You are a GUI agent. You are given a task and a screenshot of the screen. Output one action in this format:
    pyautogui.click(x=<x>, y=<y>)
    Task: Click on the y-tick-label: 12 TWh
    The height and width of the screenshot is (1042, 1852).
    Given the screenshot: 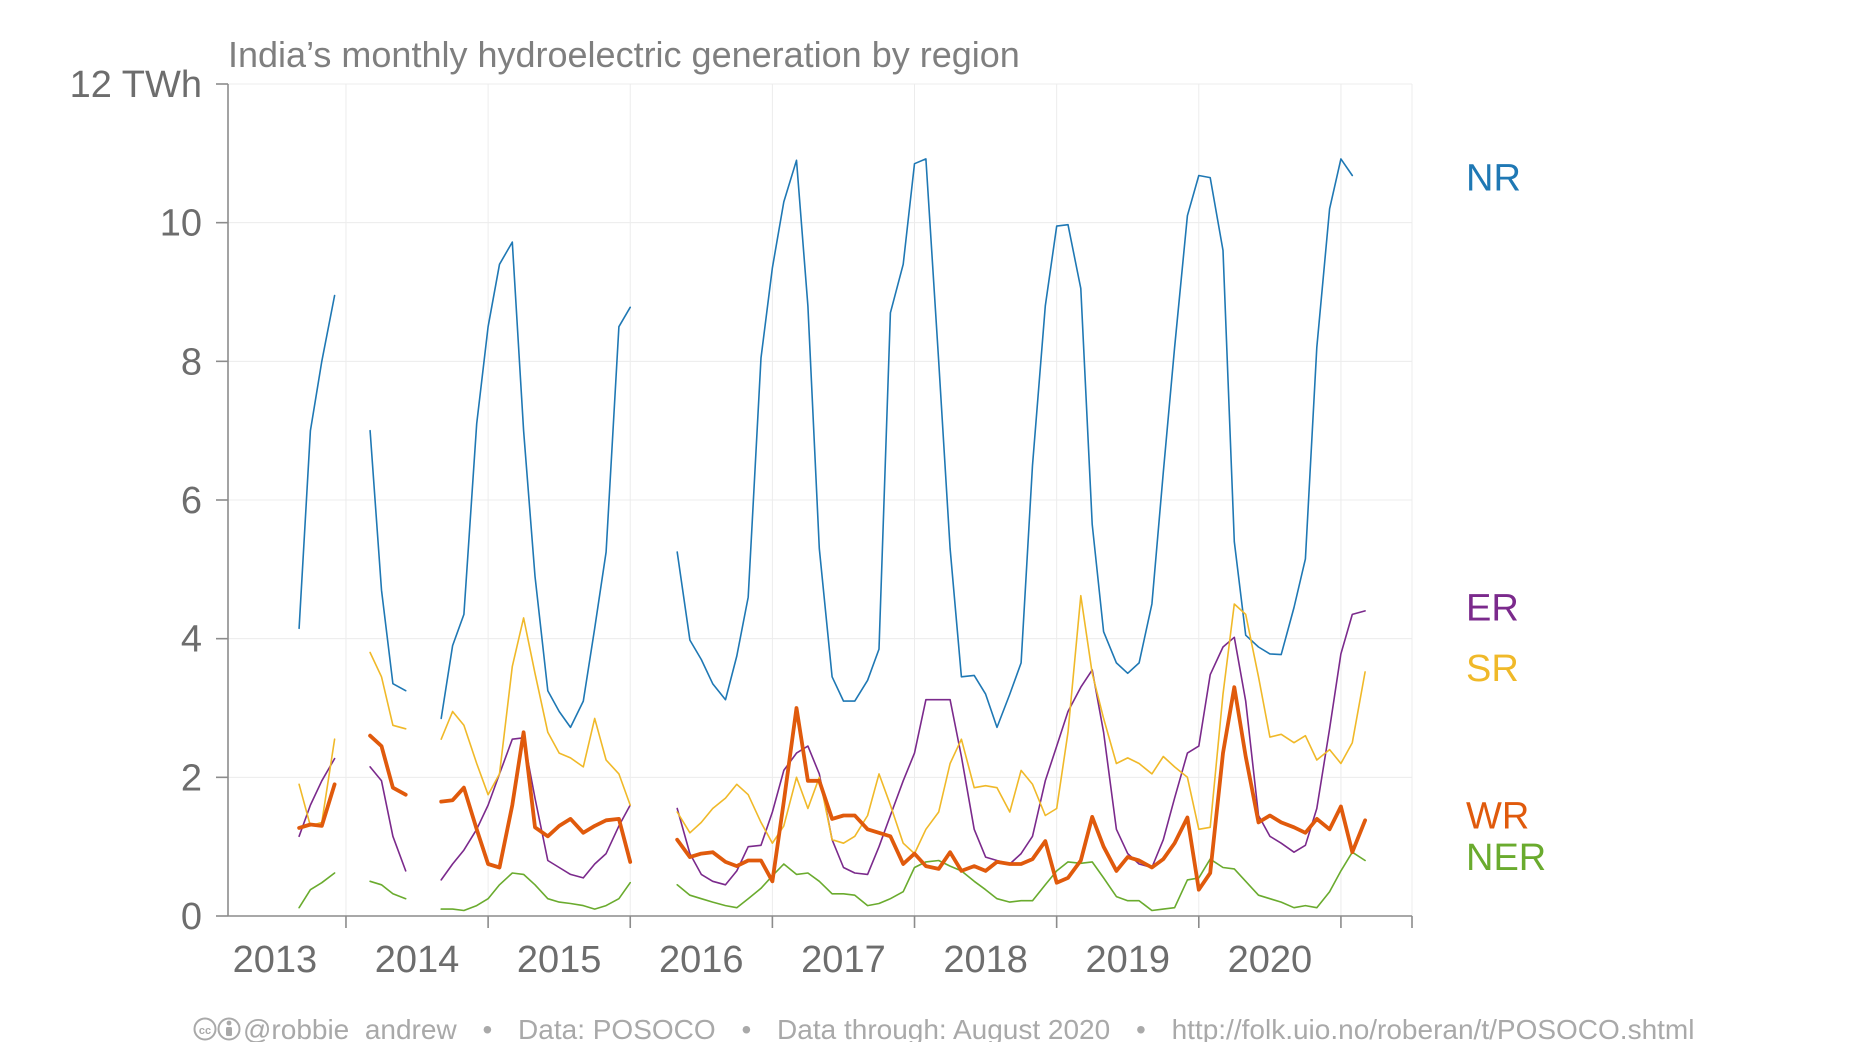 What is the action you would take?
    pyautogui.click(x=136, y=85)
    